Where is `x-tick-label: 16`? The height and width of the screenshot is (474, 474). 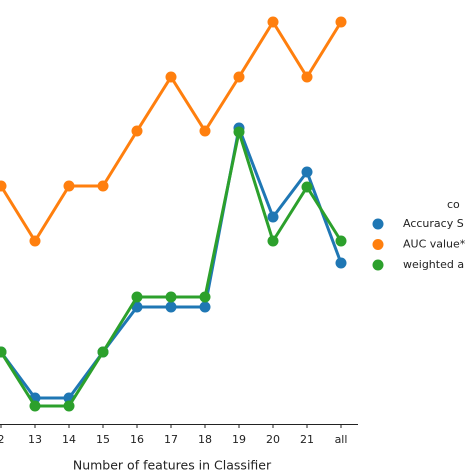
x-tick-label: 16 is located at coordinates (137, 439).